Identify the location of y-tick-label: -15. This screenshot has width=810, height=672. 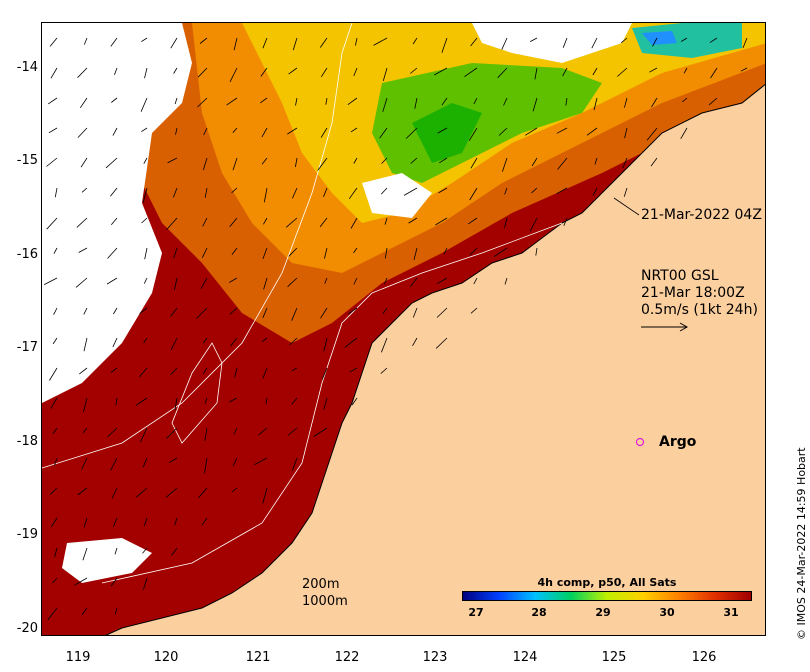
(27, 160).